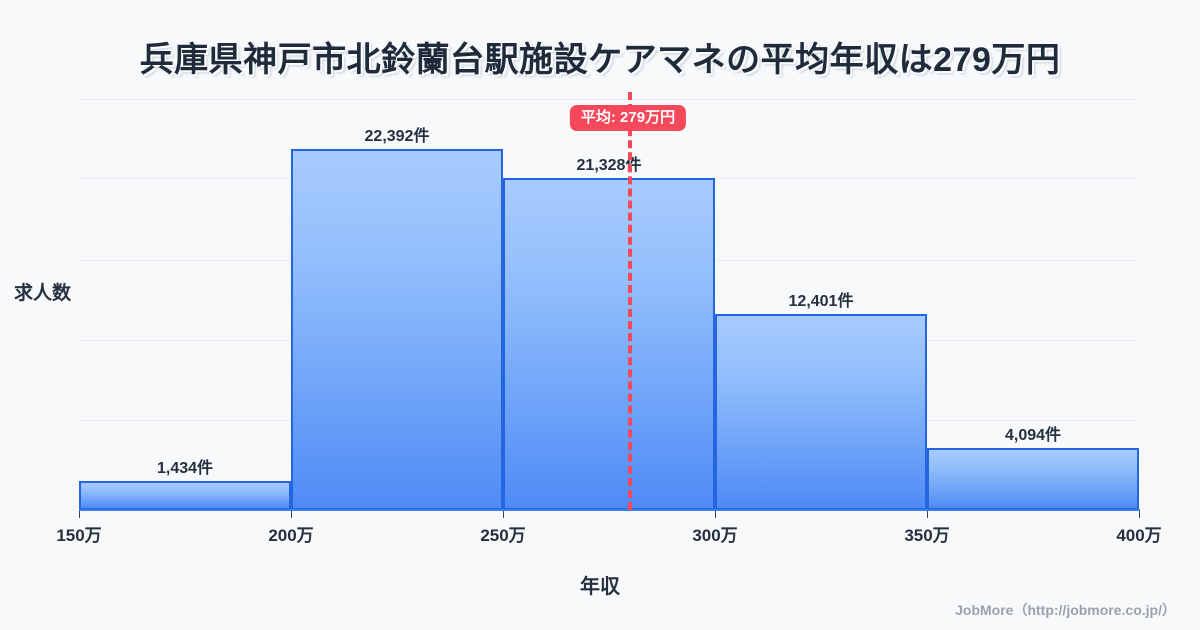 The width and height of the screenshot is (1200, 630). What do you see at coordinates (503, 535) in the screenshot?
I see `x-tick-label: 250万` at bounding box center [503, 535].